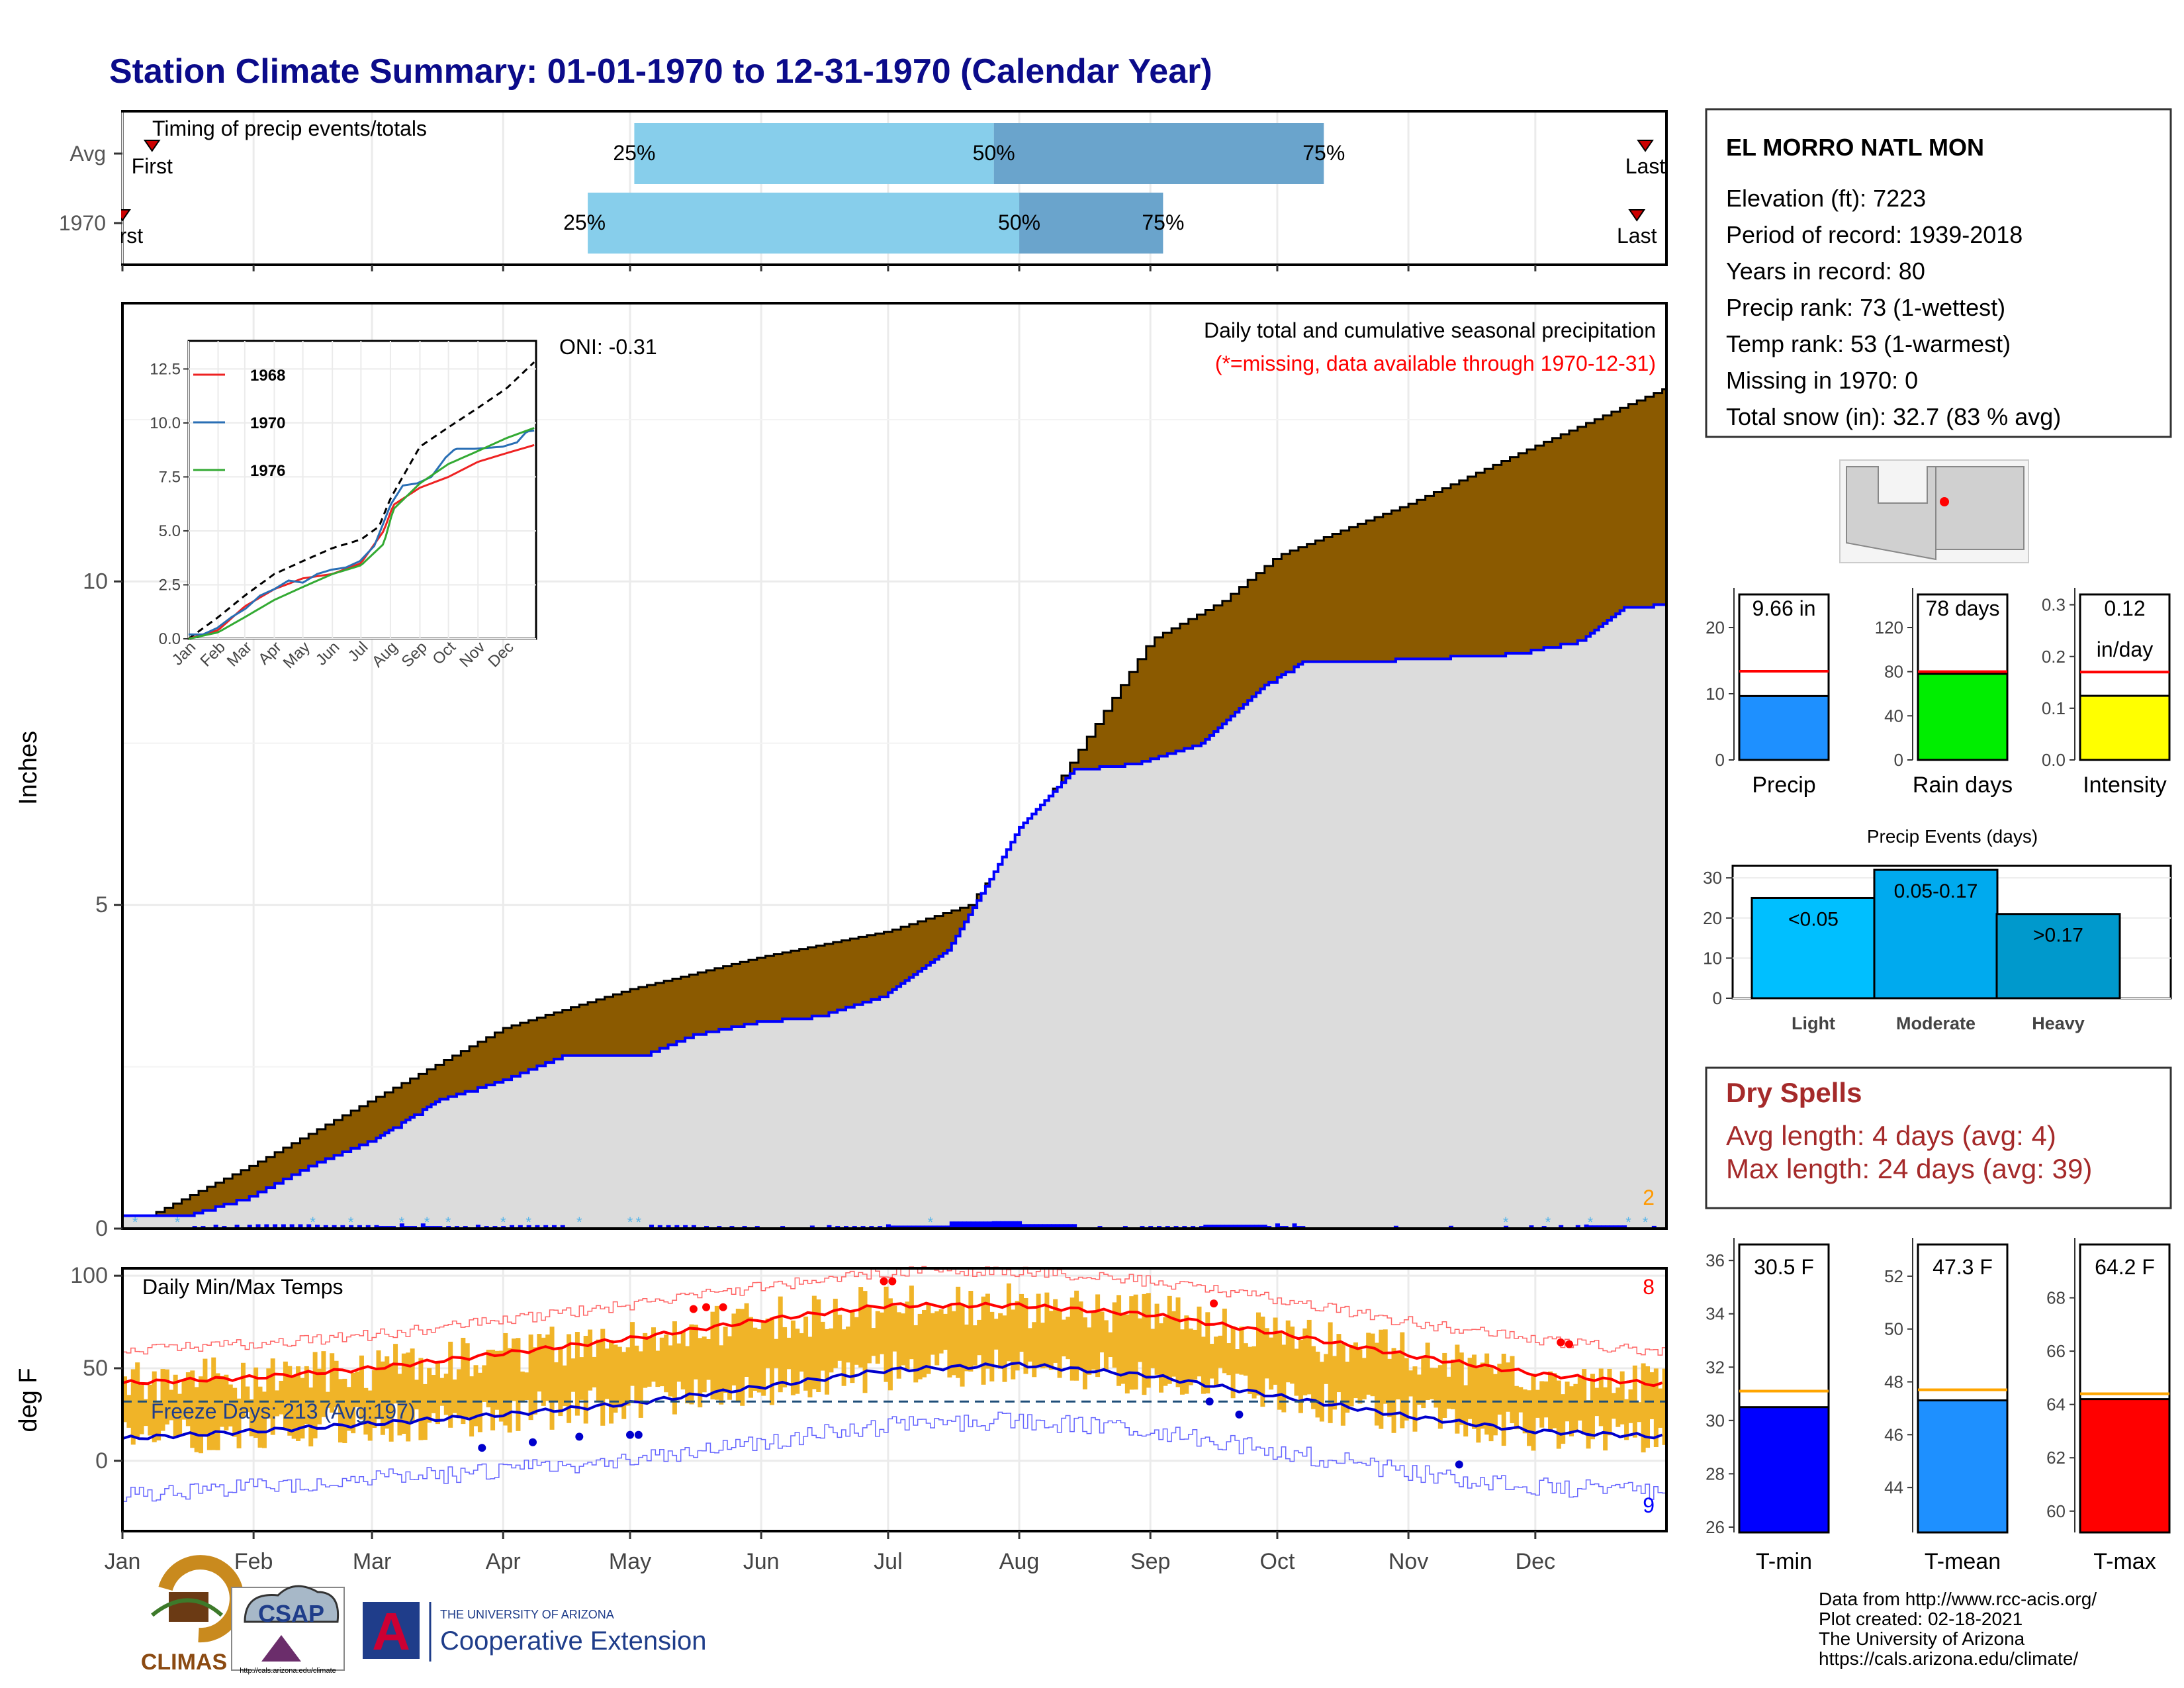 This screenshot has height=1688, width=2184. I want to click on temp-summary-tick: 52, so click(1894, 1276).